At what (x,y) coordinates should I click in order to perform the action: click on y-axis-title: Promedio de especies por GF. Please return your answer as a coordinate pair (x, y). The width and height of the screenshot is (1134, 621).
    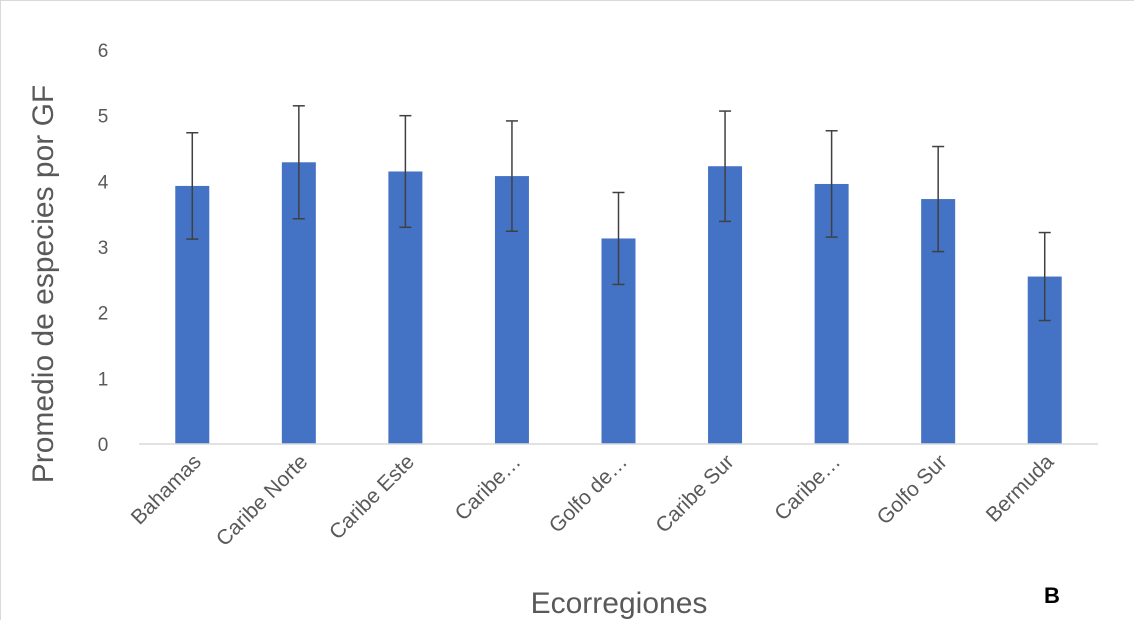
    Looking at the image, I should click on (43, 284).